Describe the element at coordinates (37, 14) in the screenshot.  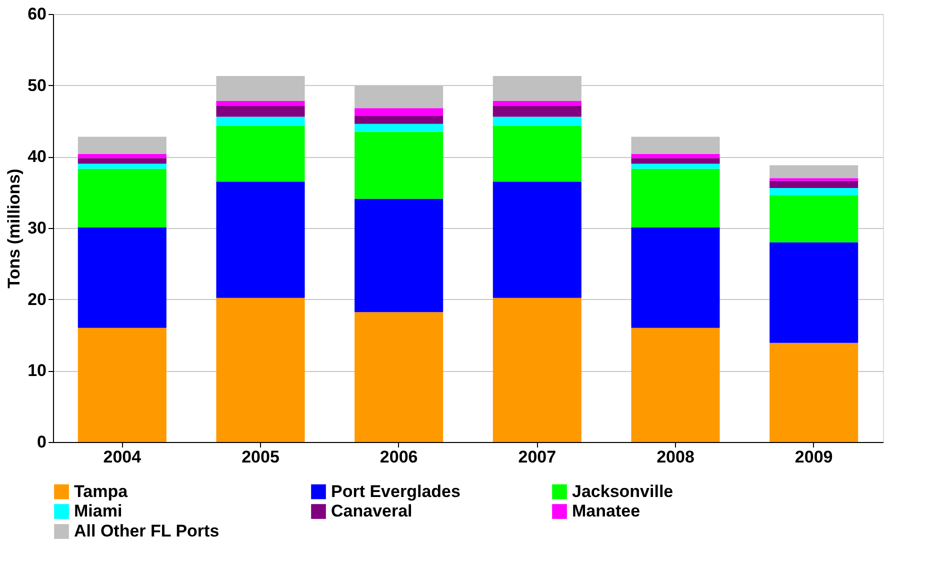
I see `y-tick-label: 60` at that location.